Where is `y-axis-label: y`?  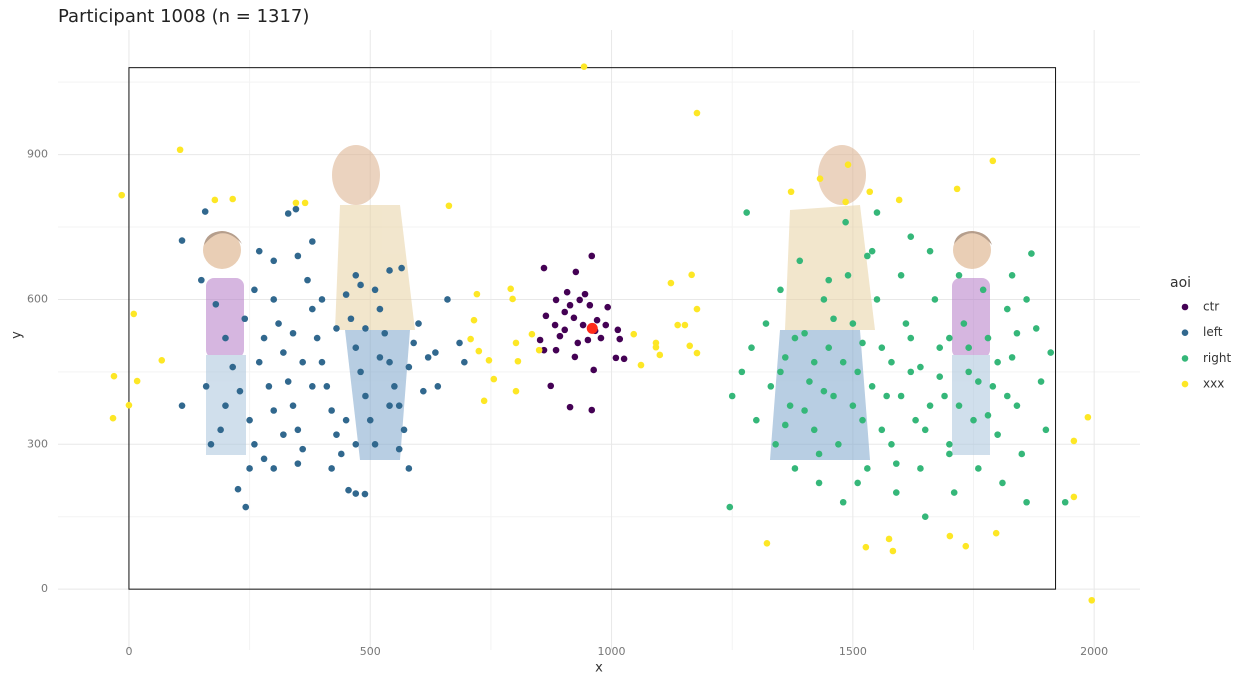
y-axis-label: y is located at coordinates (17, 335).